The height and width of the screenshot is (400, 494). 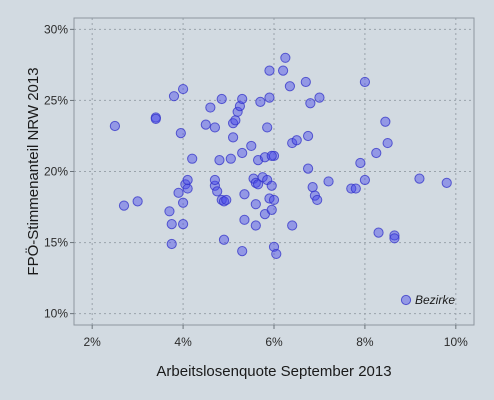 What do you see at coordinates (435, 300) in the screenshot?
I see `legend-label: Bezirke` at bounding box center [435, 300].